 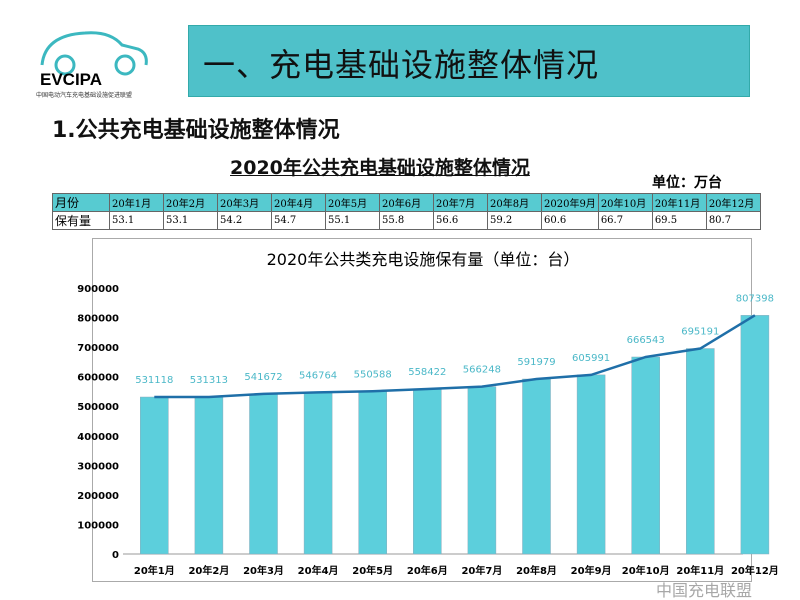 I want to click on y-tick-label: 0, so click(x=115, y=555).